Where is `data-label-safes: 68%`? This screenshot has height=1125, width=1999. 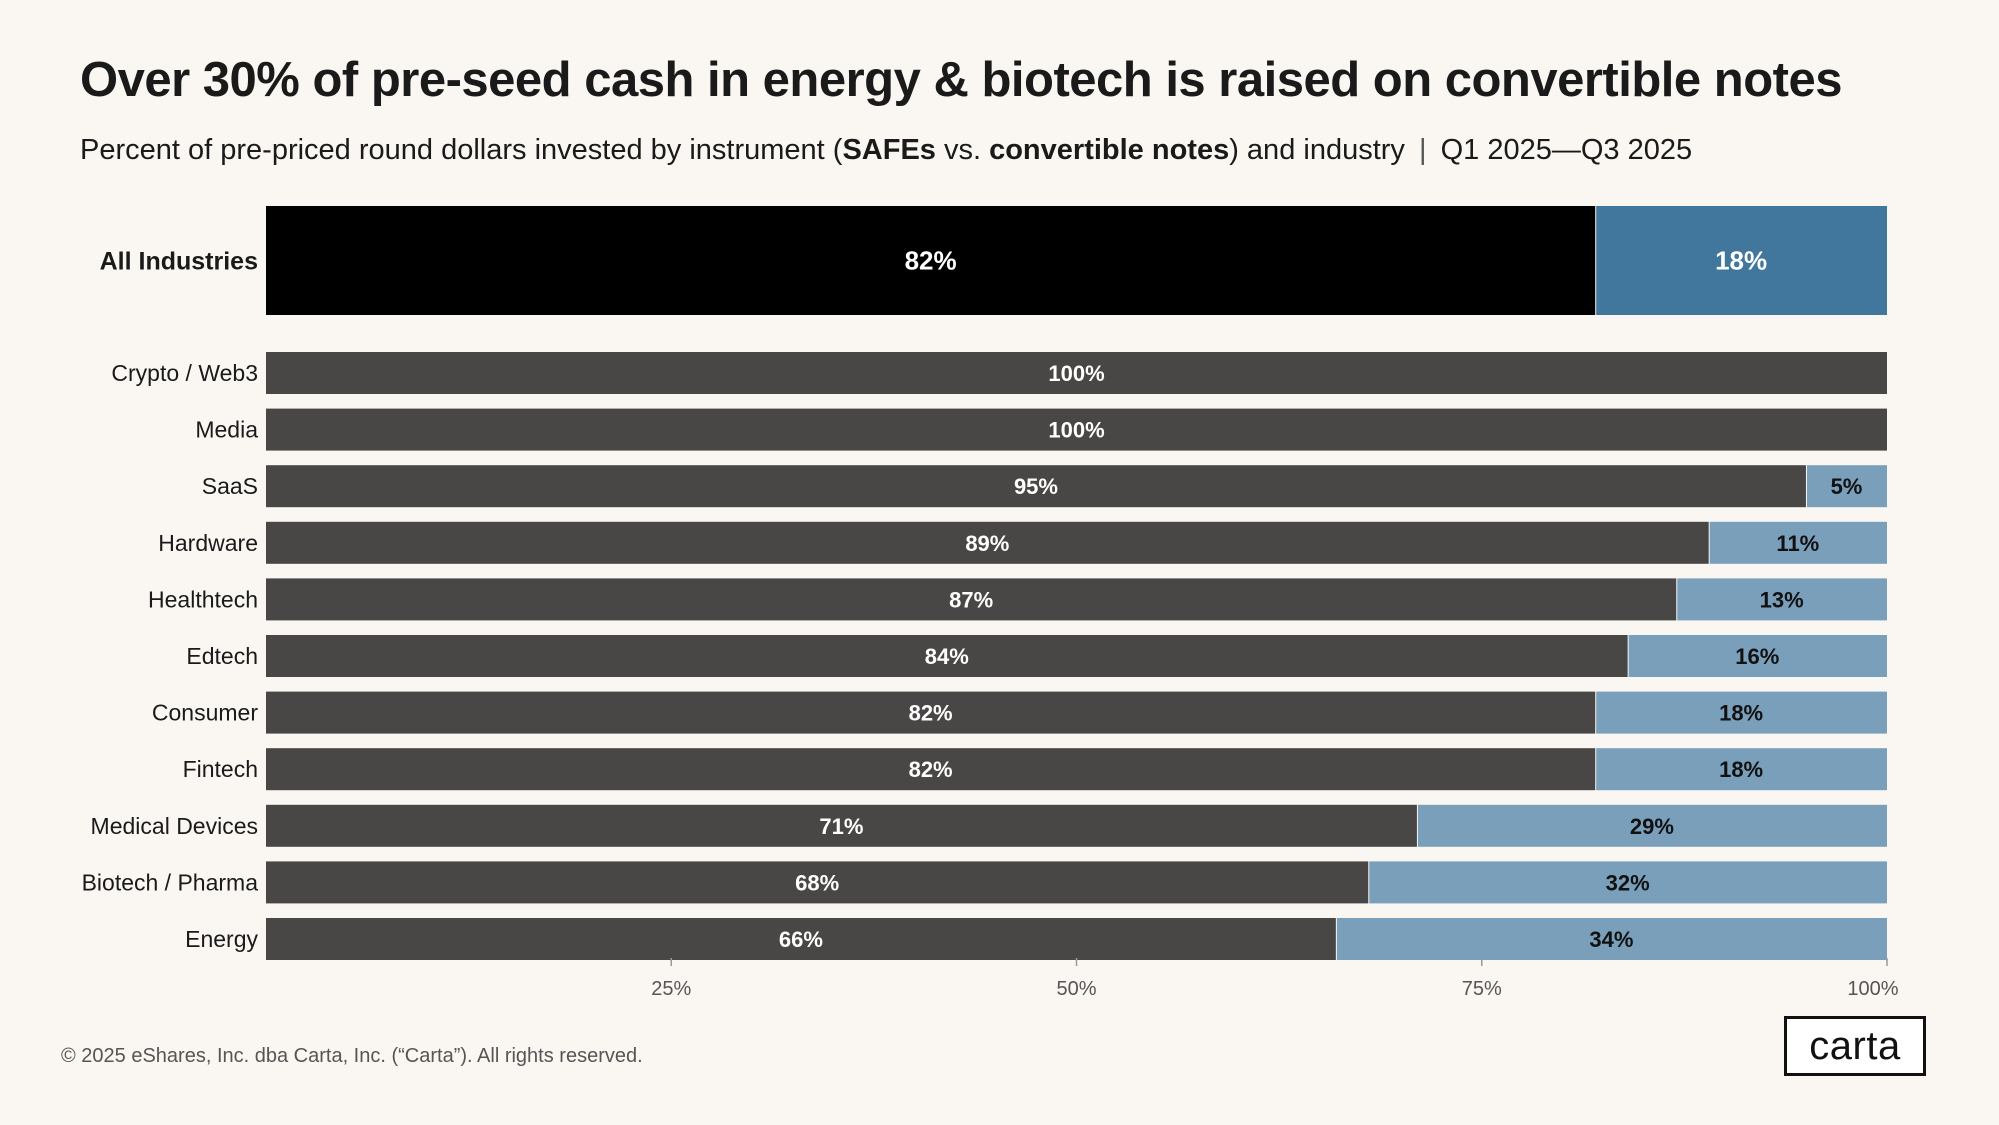 data-label-safes: 68% is located at coordinates (817, 882).